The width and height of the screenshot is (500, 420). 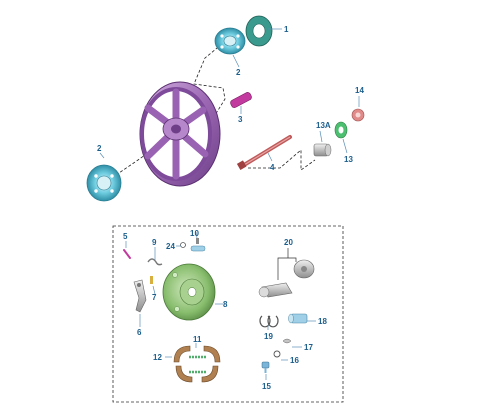 What do you see at coordinates (298, 318) in the screenshot?
I see `cam-bushing` at bounding box center [298, 318].